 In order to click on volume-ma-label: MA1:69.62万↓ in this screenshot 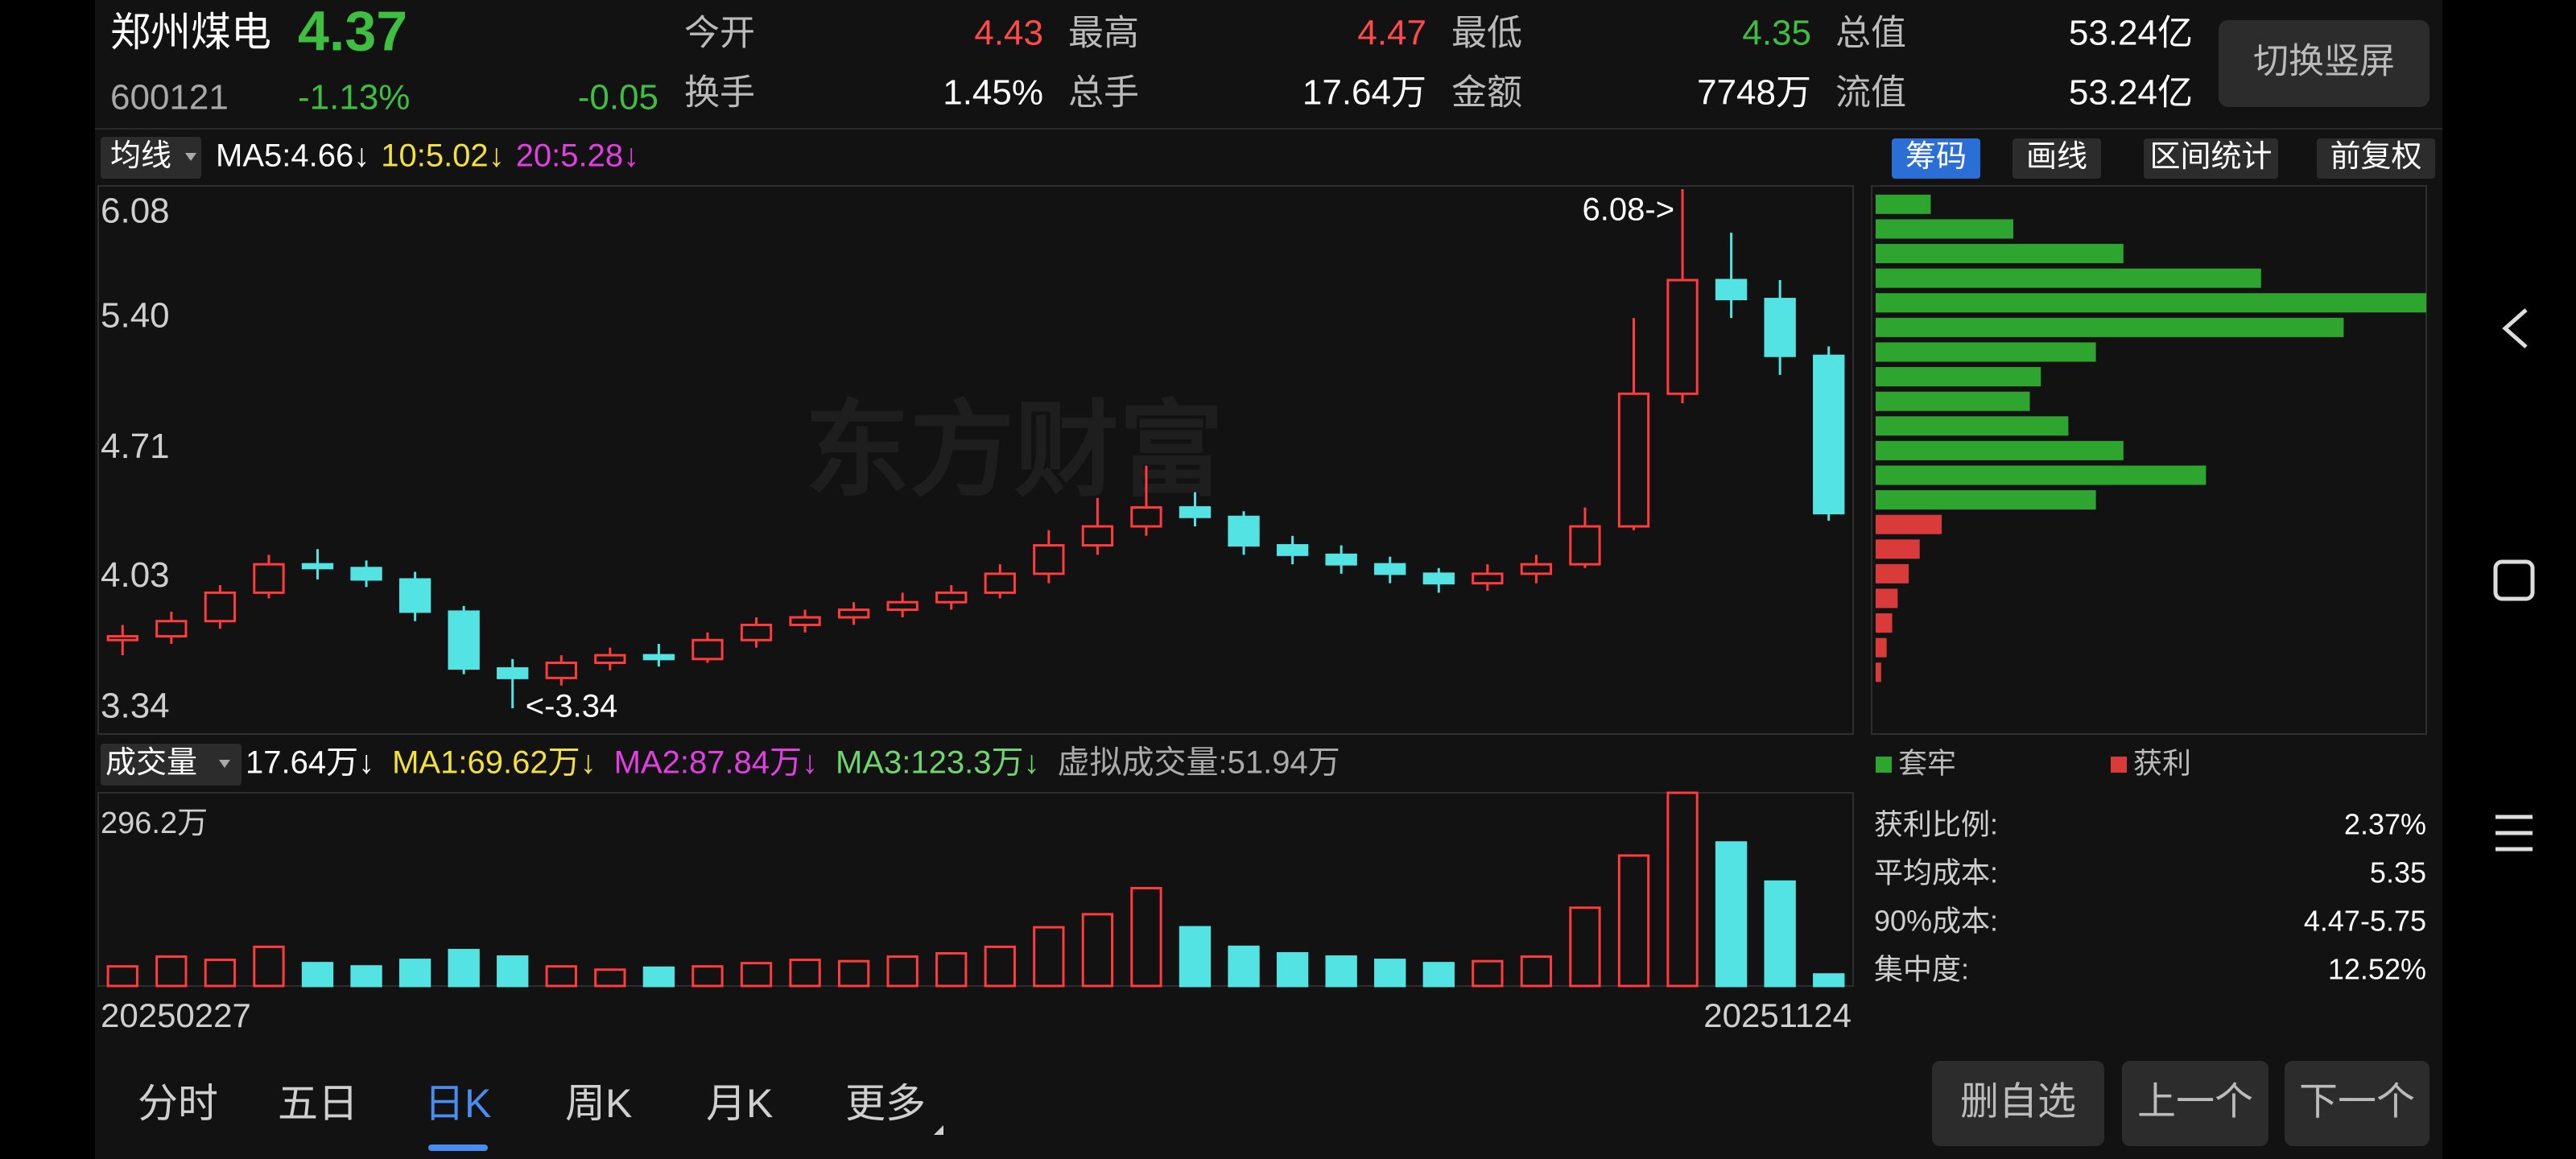, I will do `click(494, 763)`.